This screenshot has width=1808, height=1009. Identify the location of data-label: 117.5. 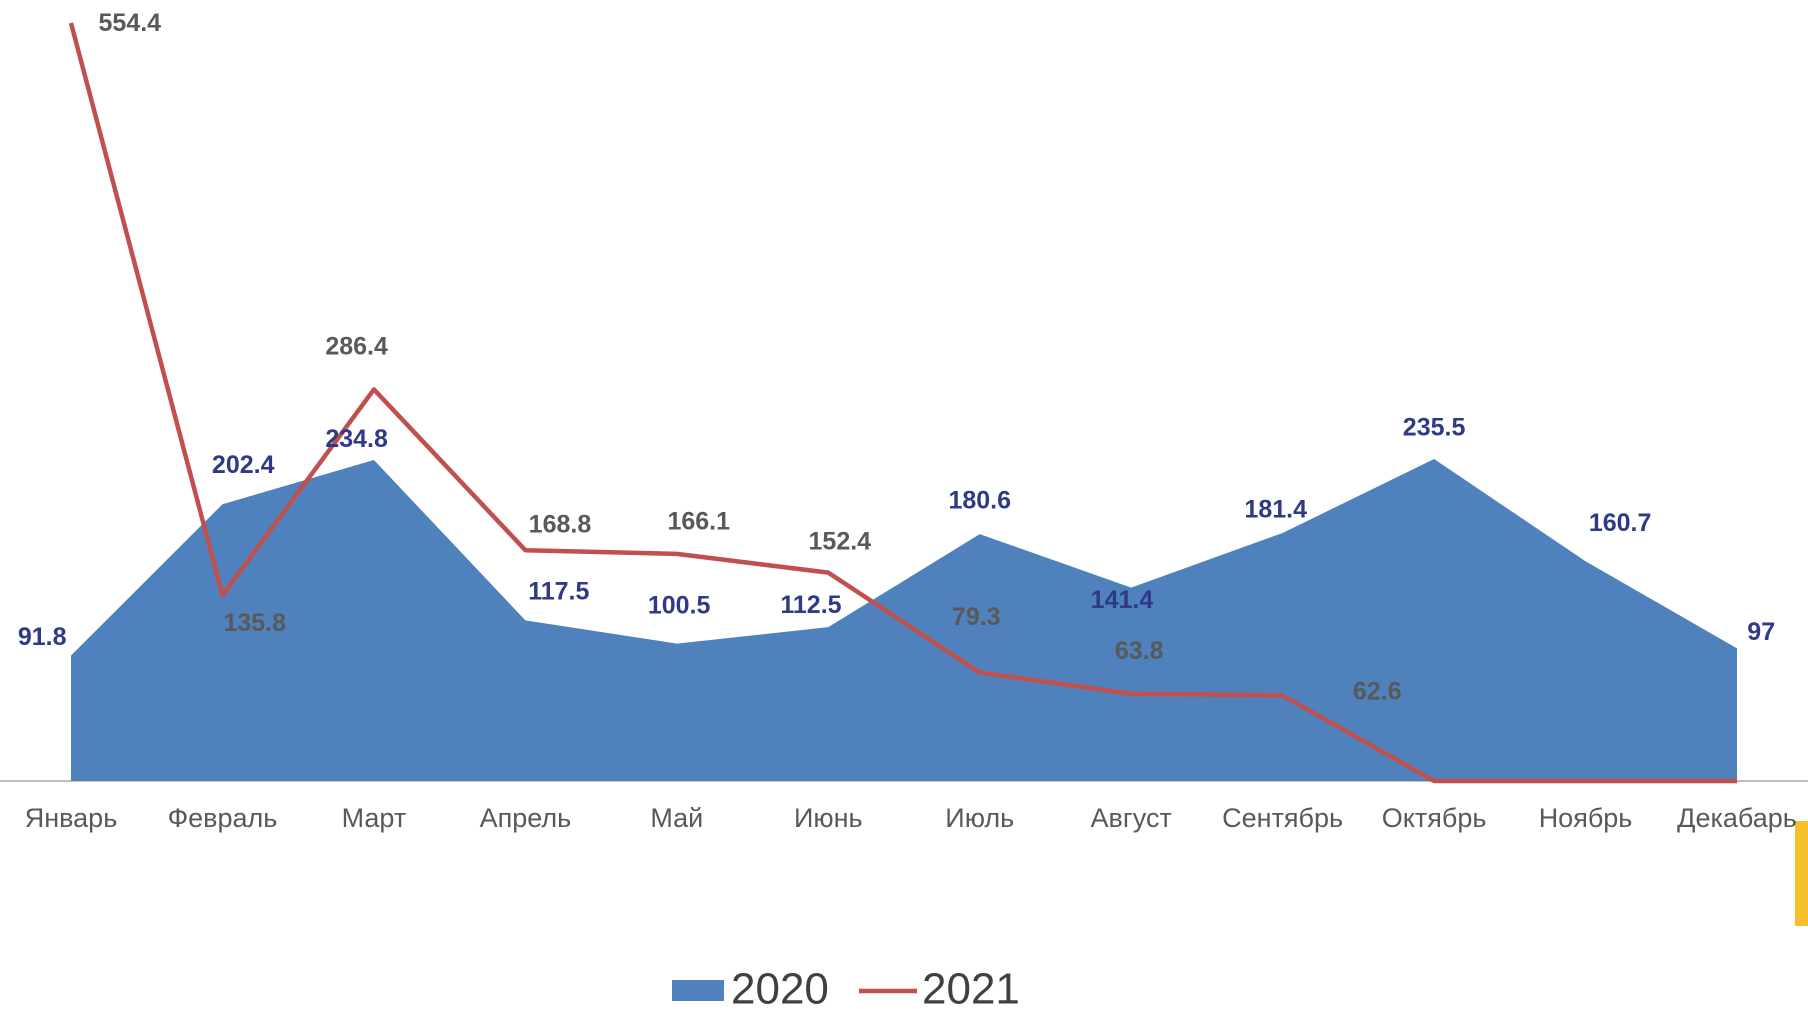
(558, 591).